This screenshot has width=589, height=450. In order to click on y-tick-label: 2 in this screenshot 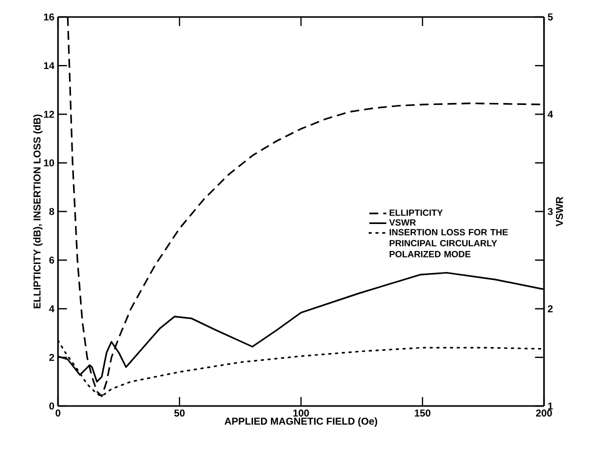, I will do `click(51, 357)`.